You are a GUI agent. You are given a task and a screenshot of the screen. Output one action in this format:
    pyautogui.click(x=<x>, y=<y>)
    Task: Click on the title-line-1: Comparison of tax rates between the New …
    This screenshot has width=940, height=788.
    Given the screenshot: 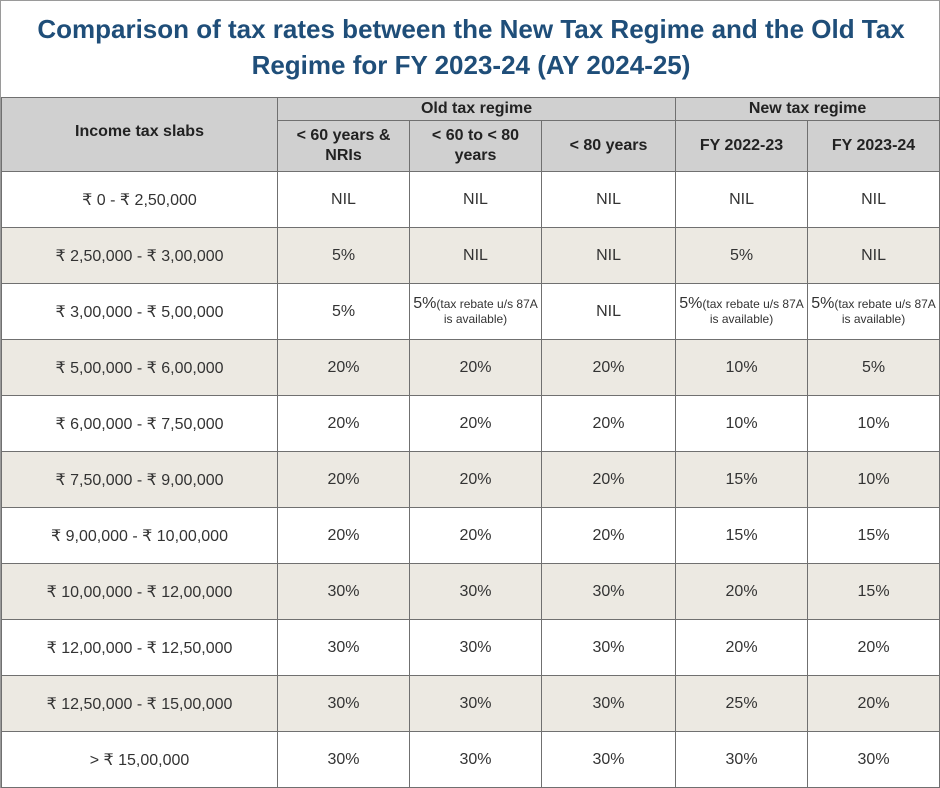 What is the action you would take?
    pyautogui.click(x=471, y=29)
    